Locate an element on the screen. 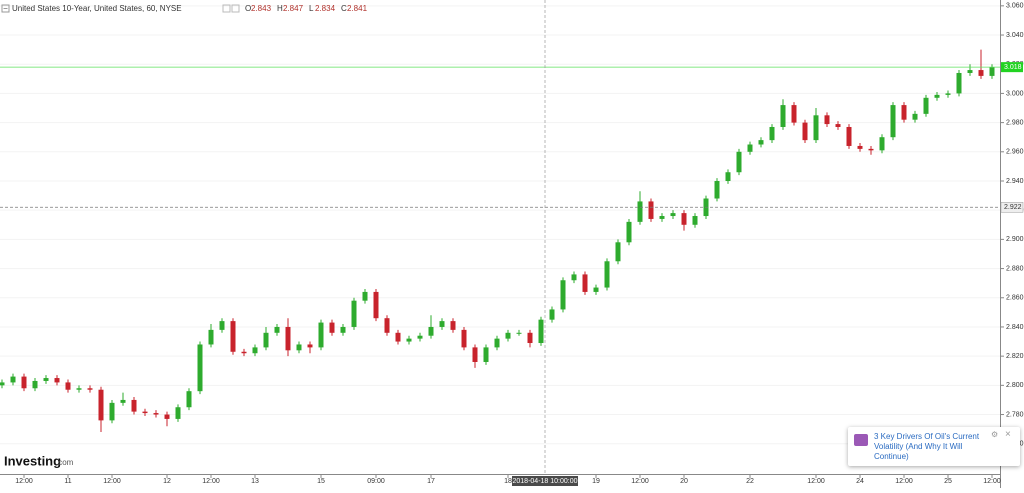 The image size is (1024, 493). y-tick-label: 2.960 is located at coordinates (1015, 152).